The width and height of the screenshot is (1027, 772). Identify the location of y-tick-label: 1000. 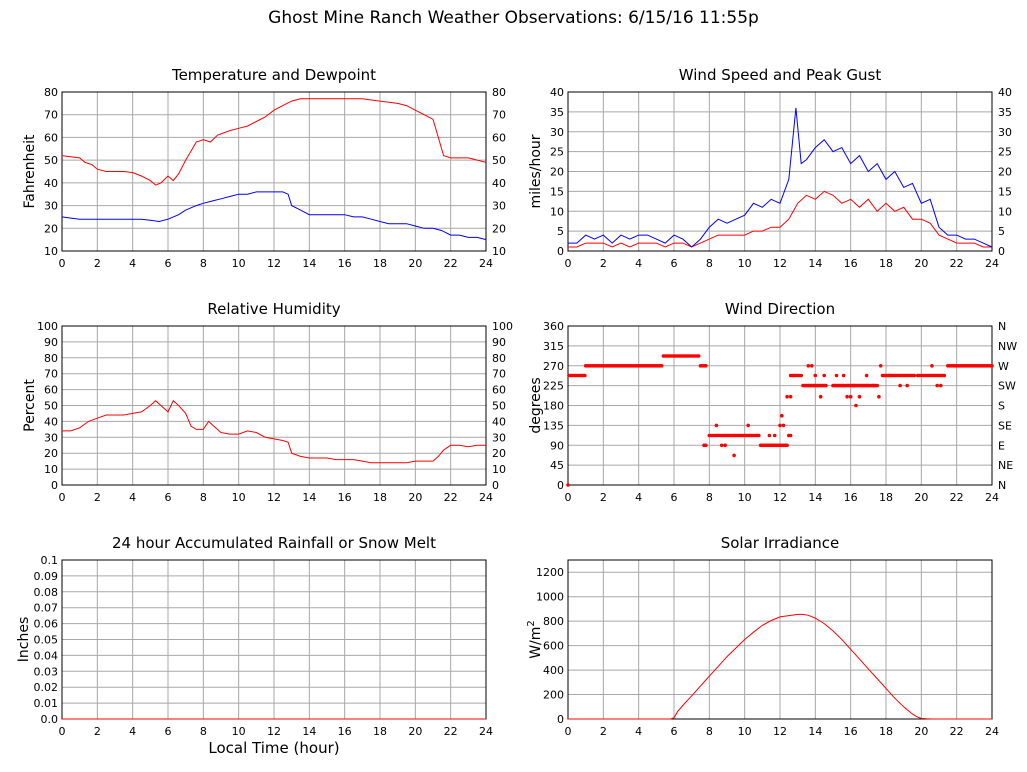
(550, 597).